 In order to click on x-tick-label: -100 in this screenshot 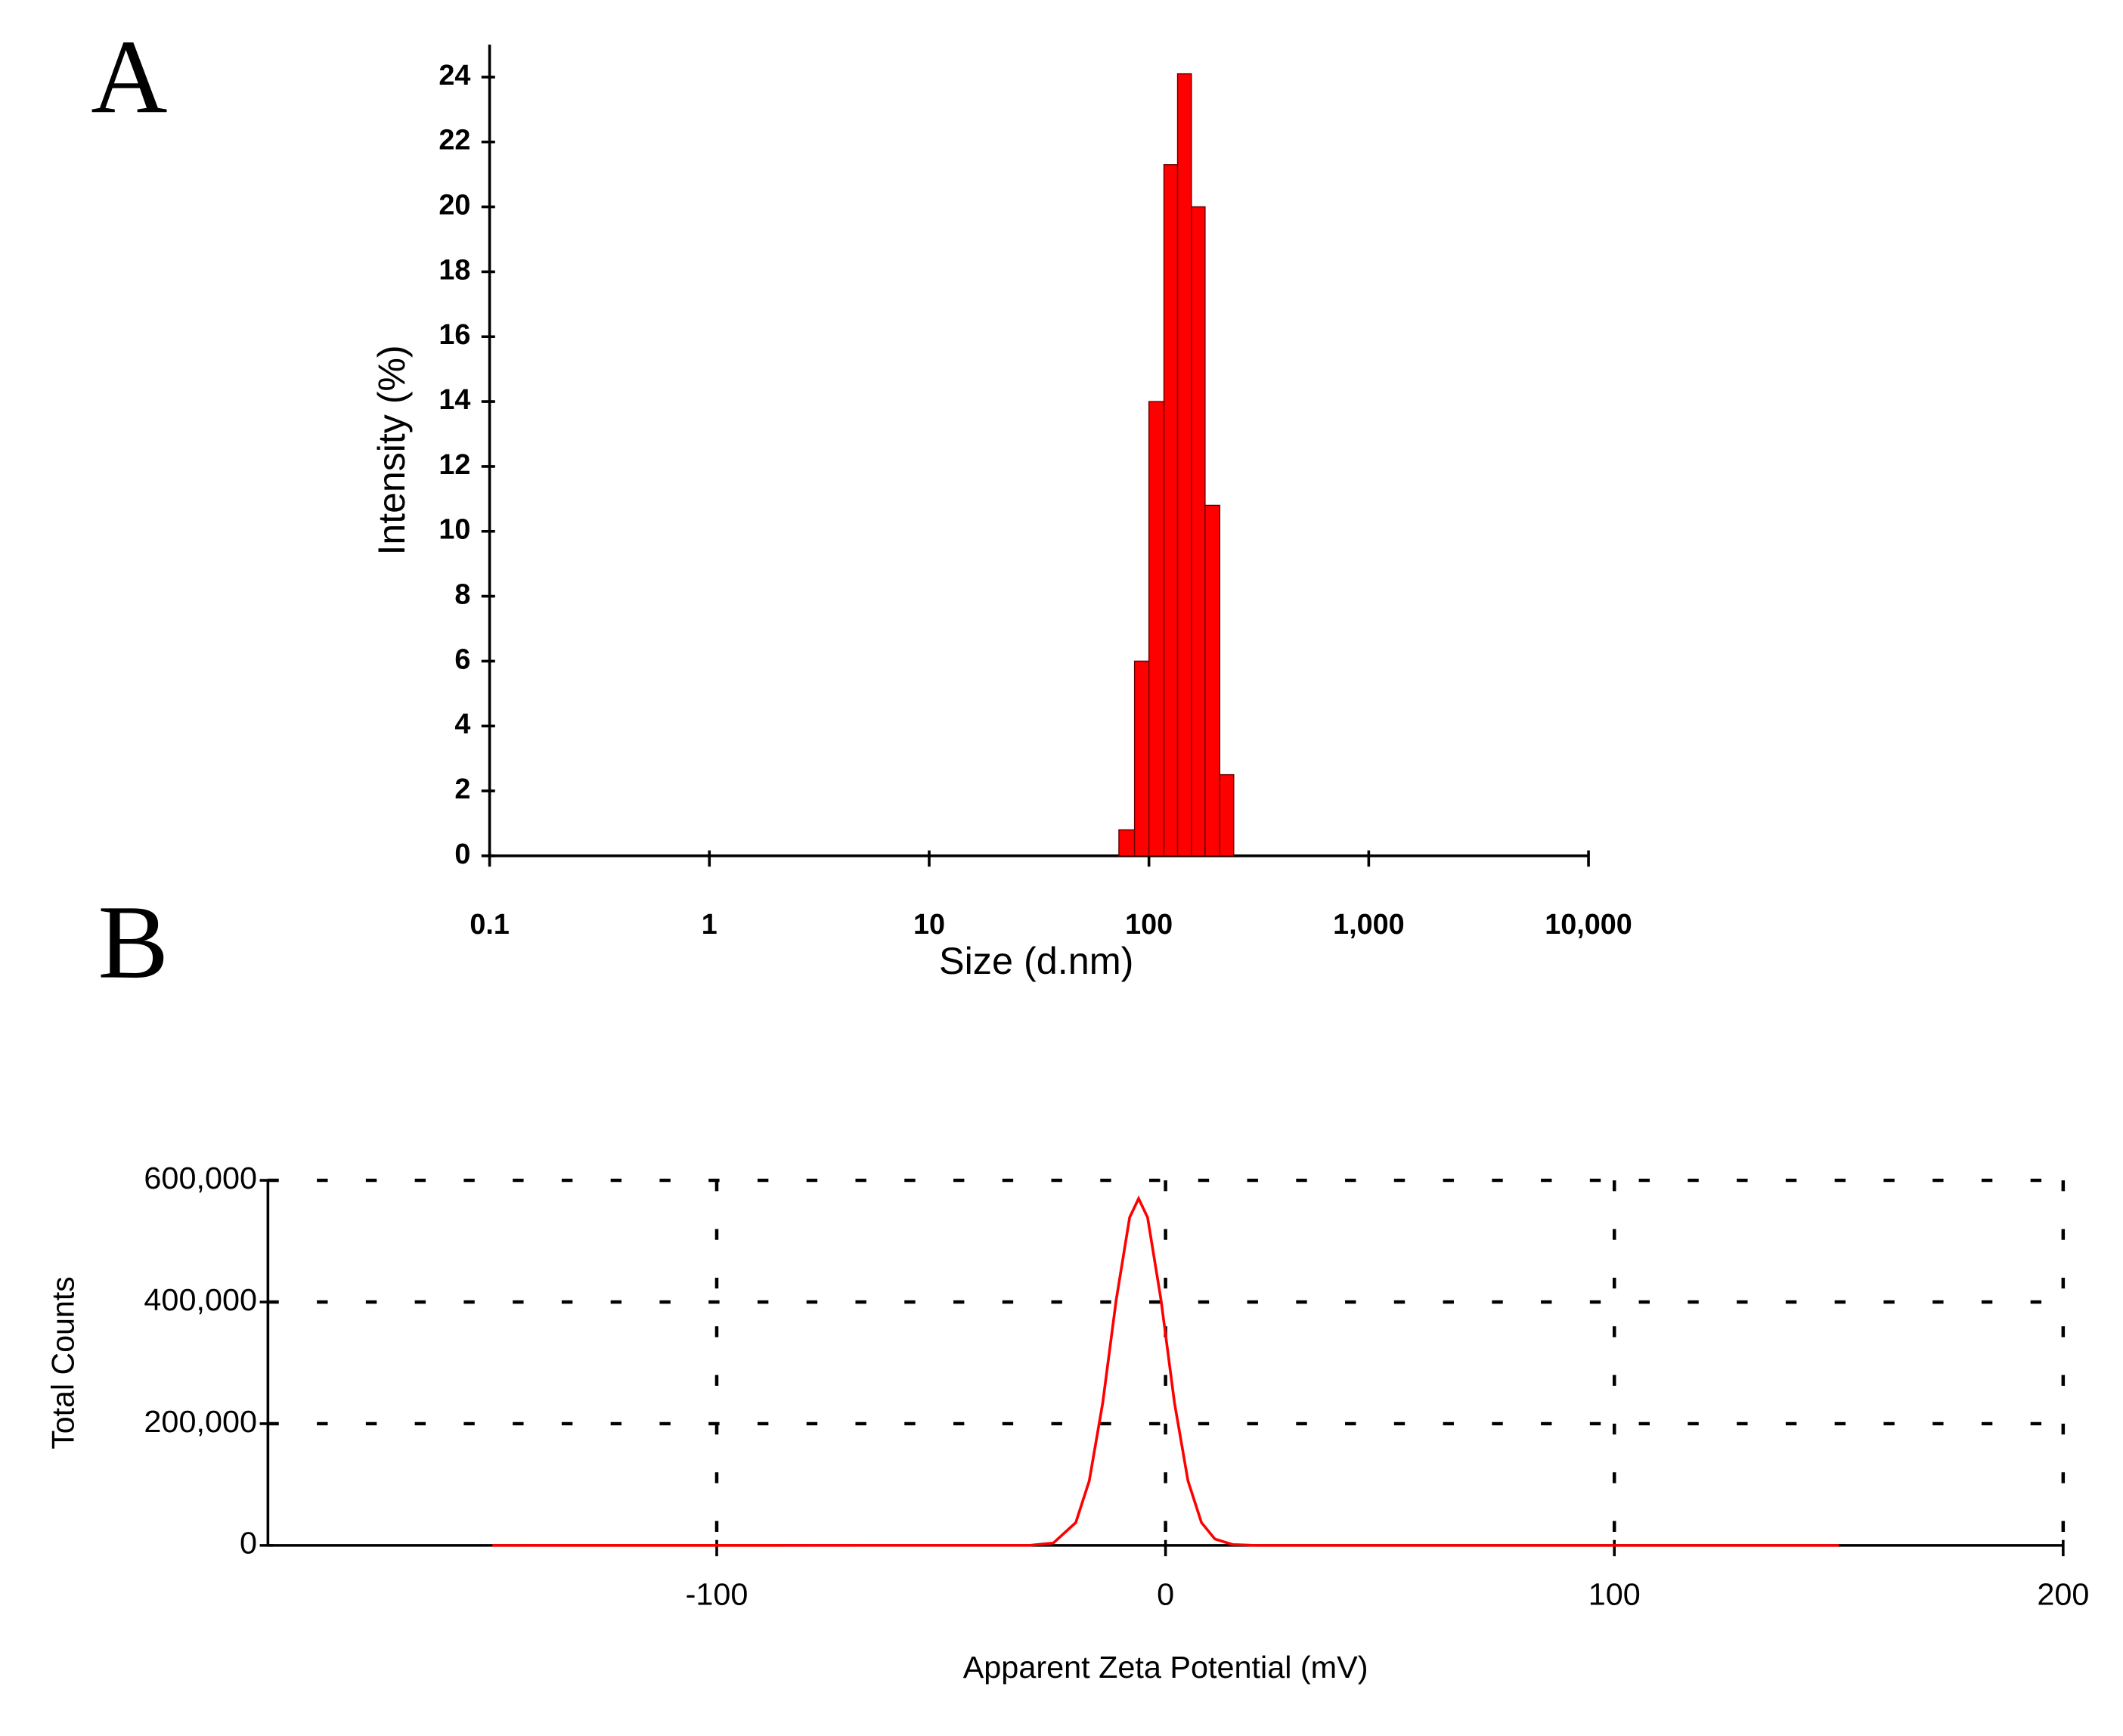, I will do `click(717, 1594)`.